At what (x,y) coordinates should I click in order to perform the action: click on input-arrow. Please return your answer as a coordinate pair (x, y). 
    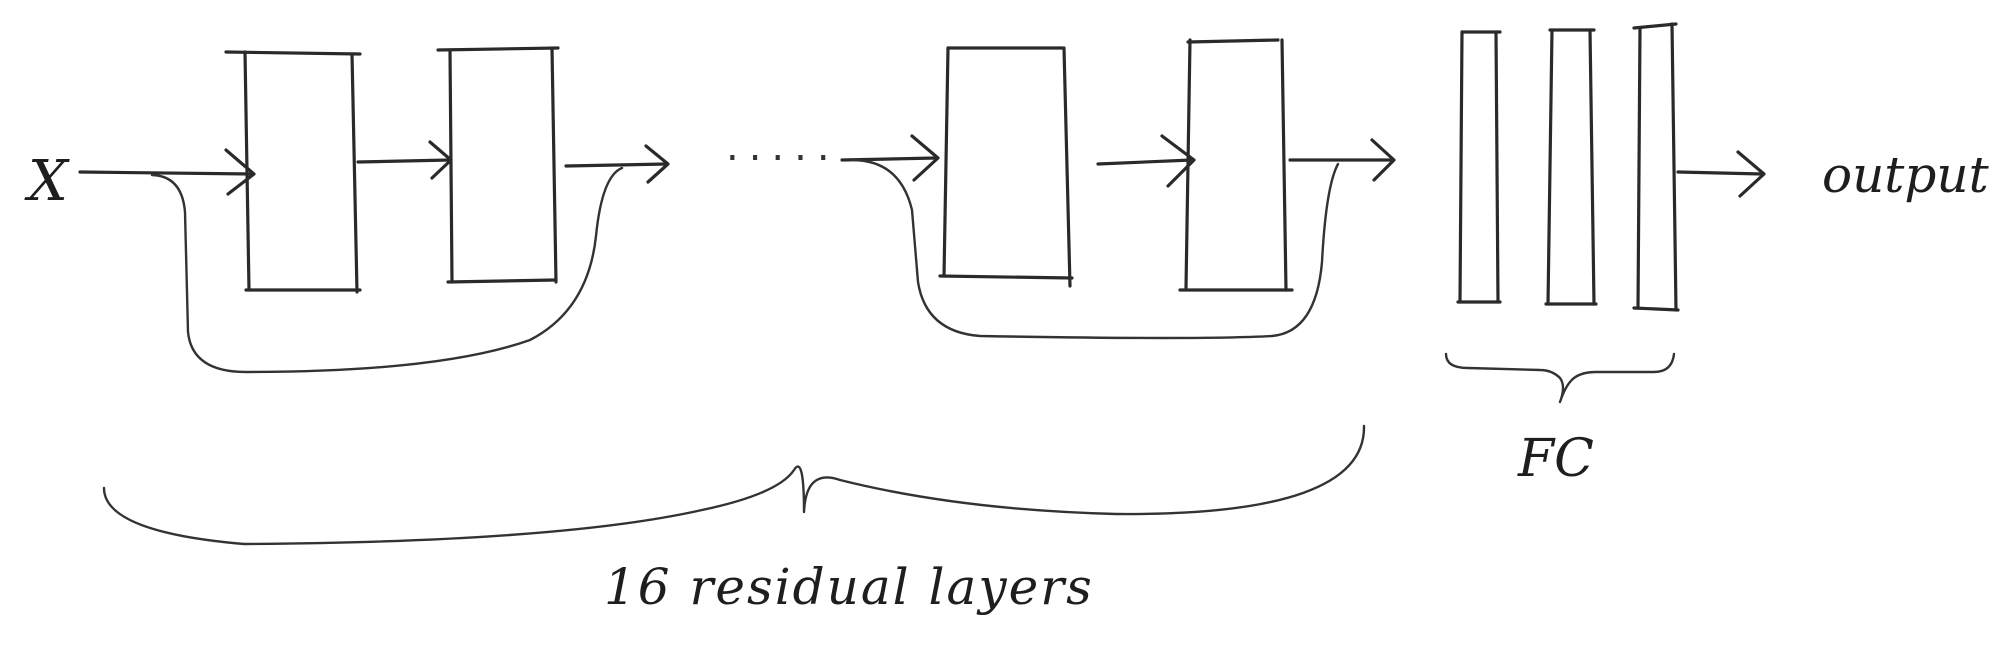
    Looking at the image, I should click on (167, 172).